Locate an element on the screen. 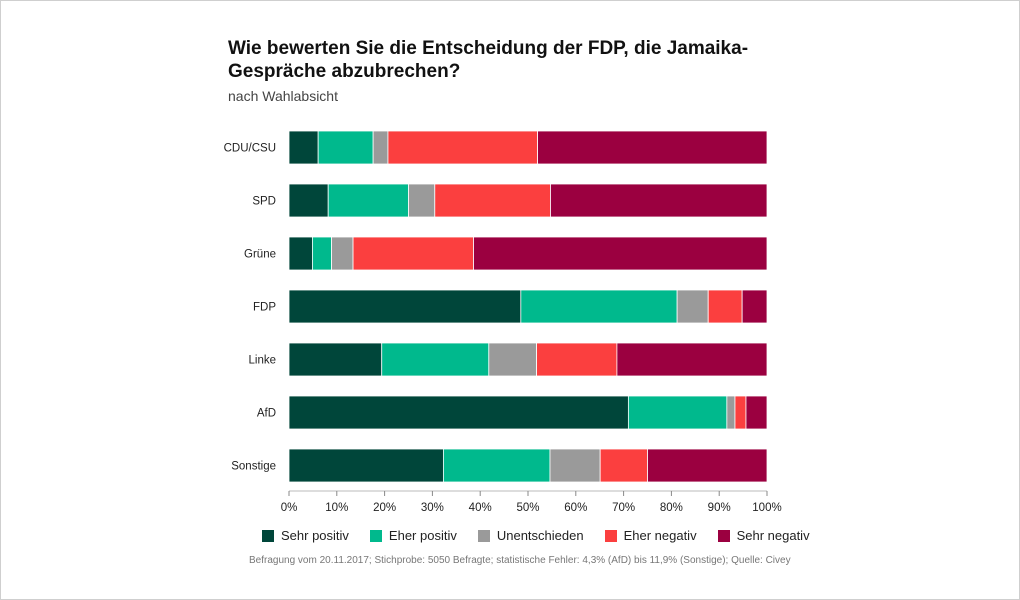  legend-item: Eher negativ is located at coordinates (650, 535).